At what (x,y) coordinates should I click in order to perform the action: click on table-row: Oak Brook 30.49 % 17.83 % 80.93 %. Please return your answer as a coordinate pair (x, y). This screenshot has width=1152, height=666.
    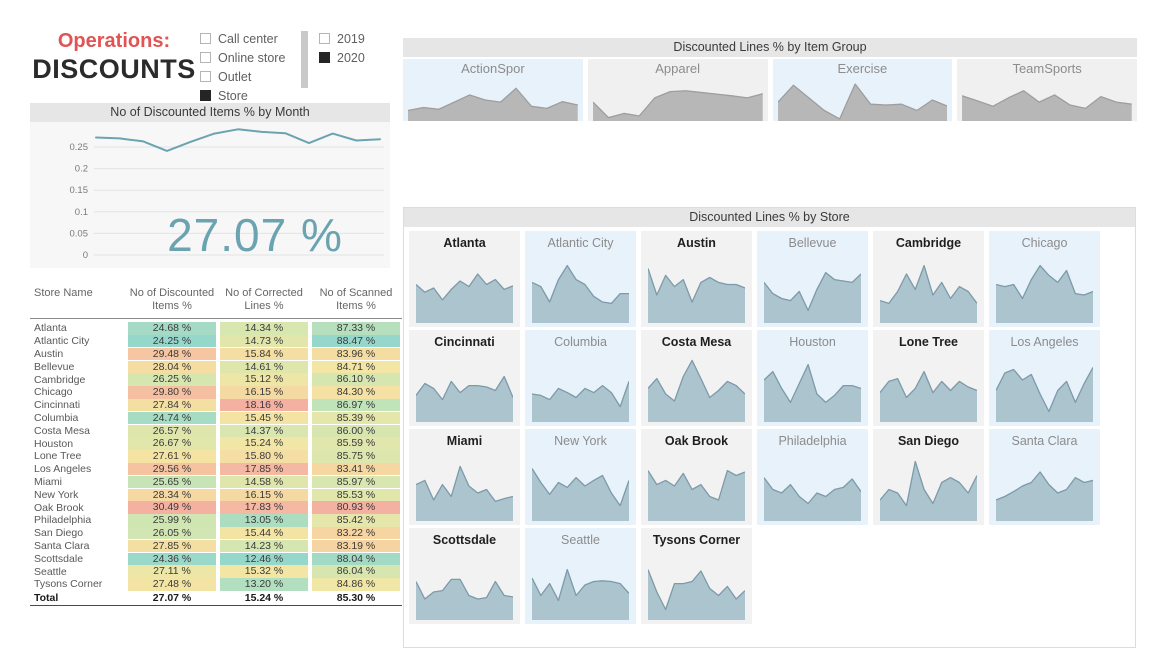
    Looking at the image, I should click on (216, 507).